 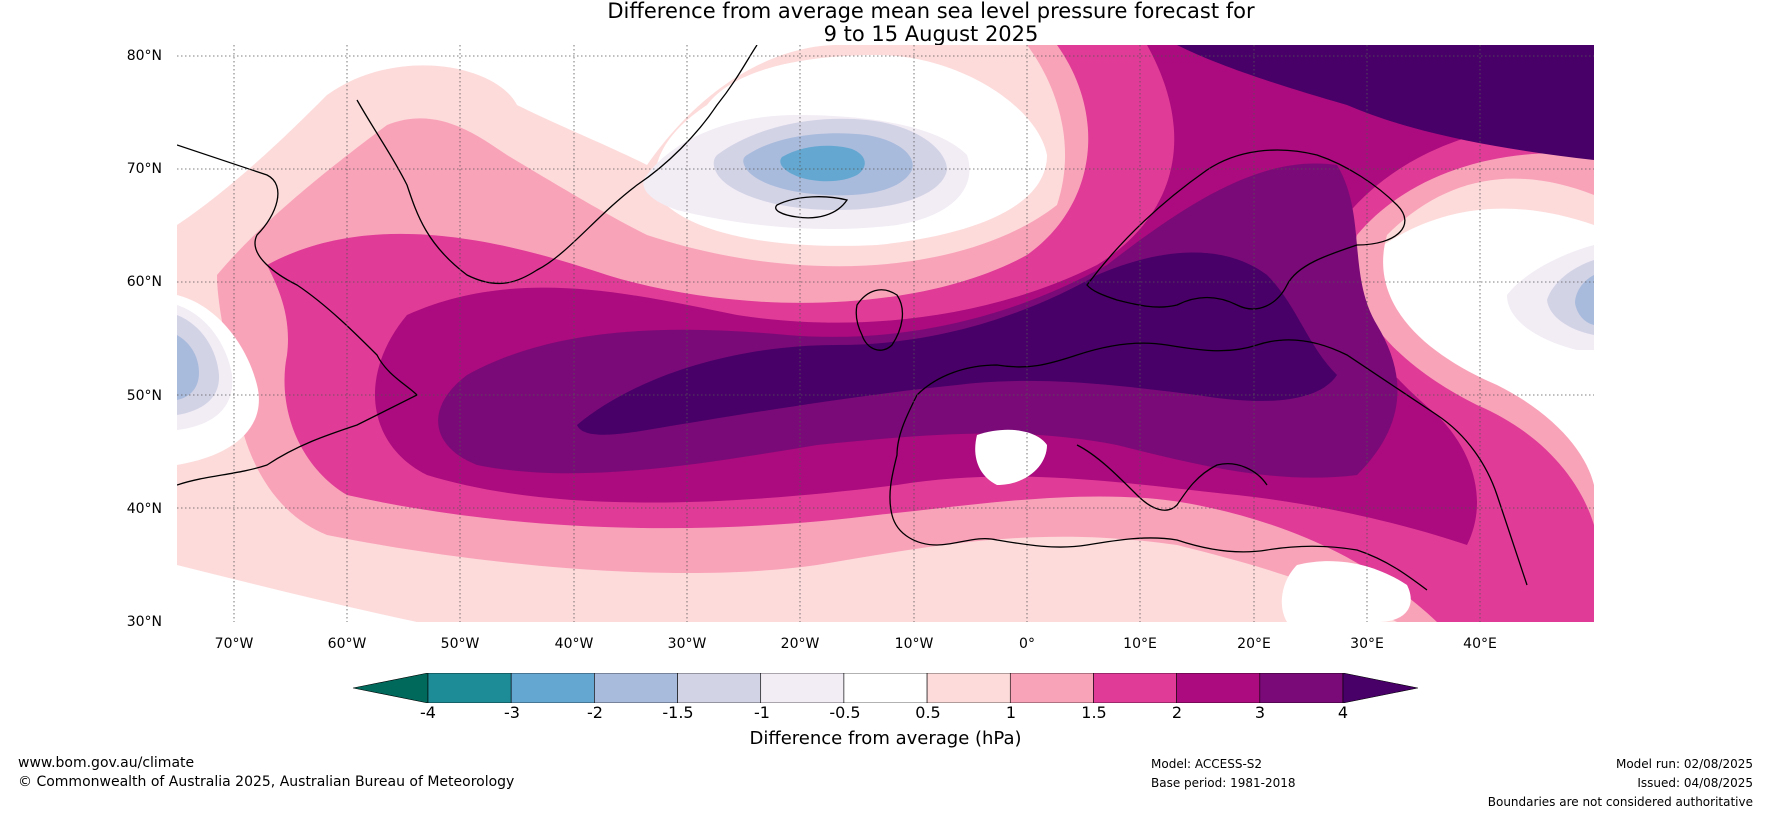 I want to click on coastline-canada, so click(x=298, y=315).